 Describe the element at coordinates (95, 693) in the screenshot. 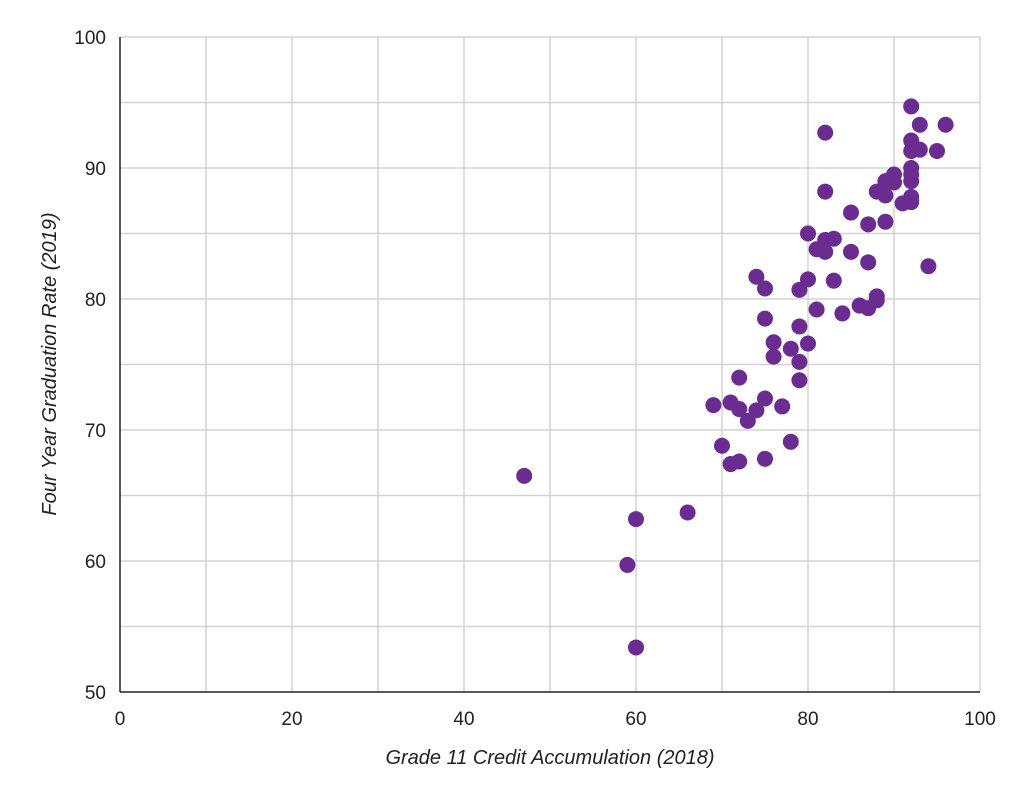

I see `y-tick-label: 50` at that location.